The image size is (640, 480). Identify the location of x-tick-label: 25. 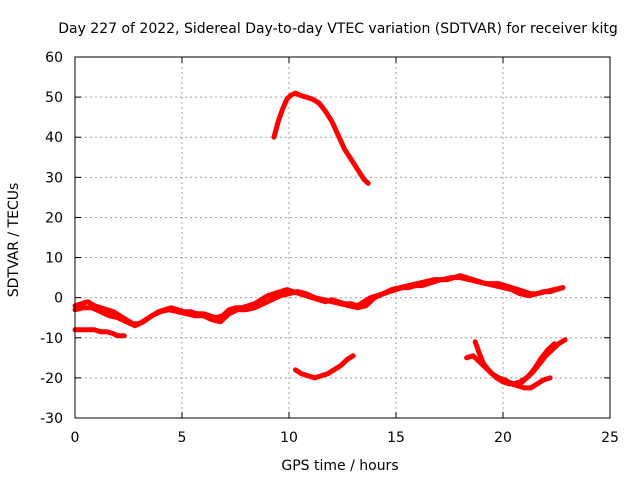
(610, 438).